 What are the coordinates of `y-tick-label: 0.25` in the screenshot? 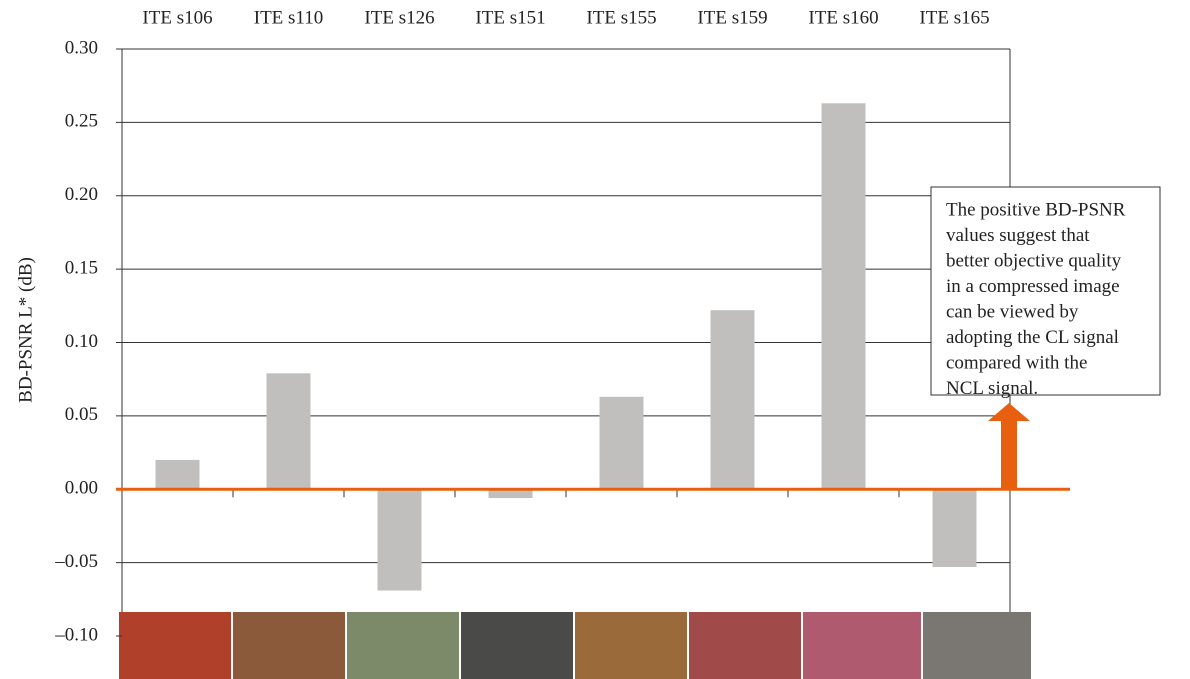 It's located at (81, 121).